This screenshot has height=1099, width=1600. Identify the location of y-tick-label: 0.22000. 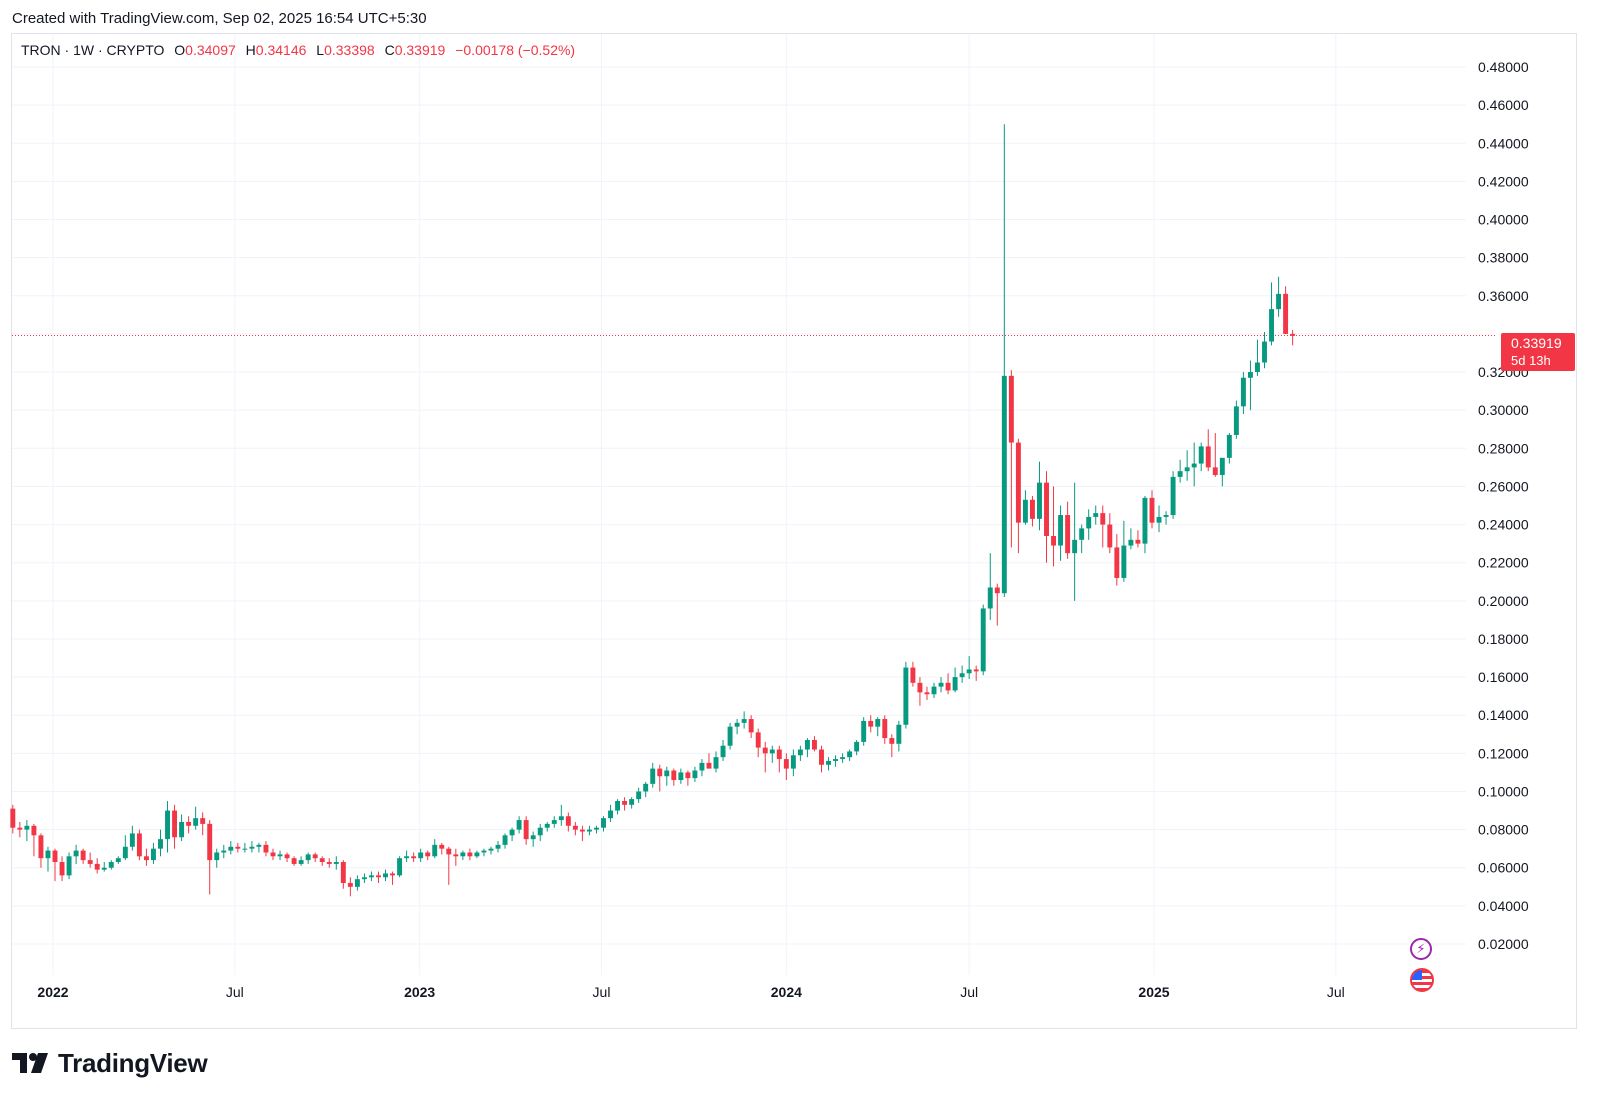
(1503, 563).